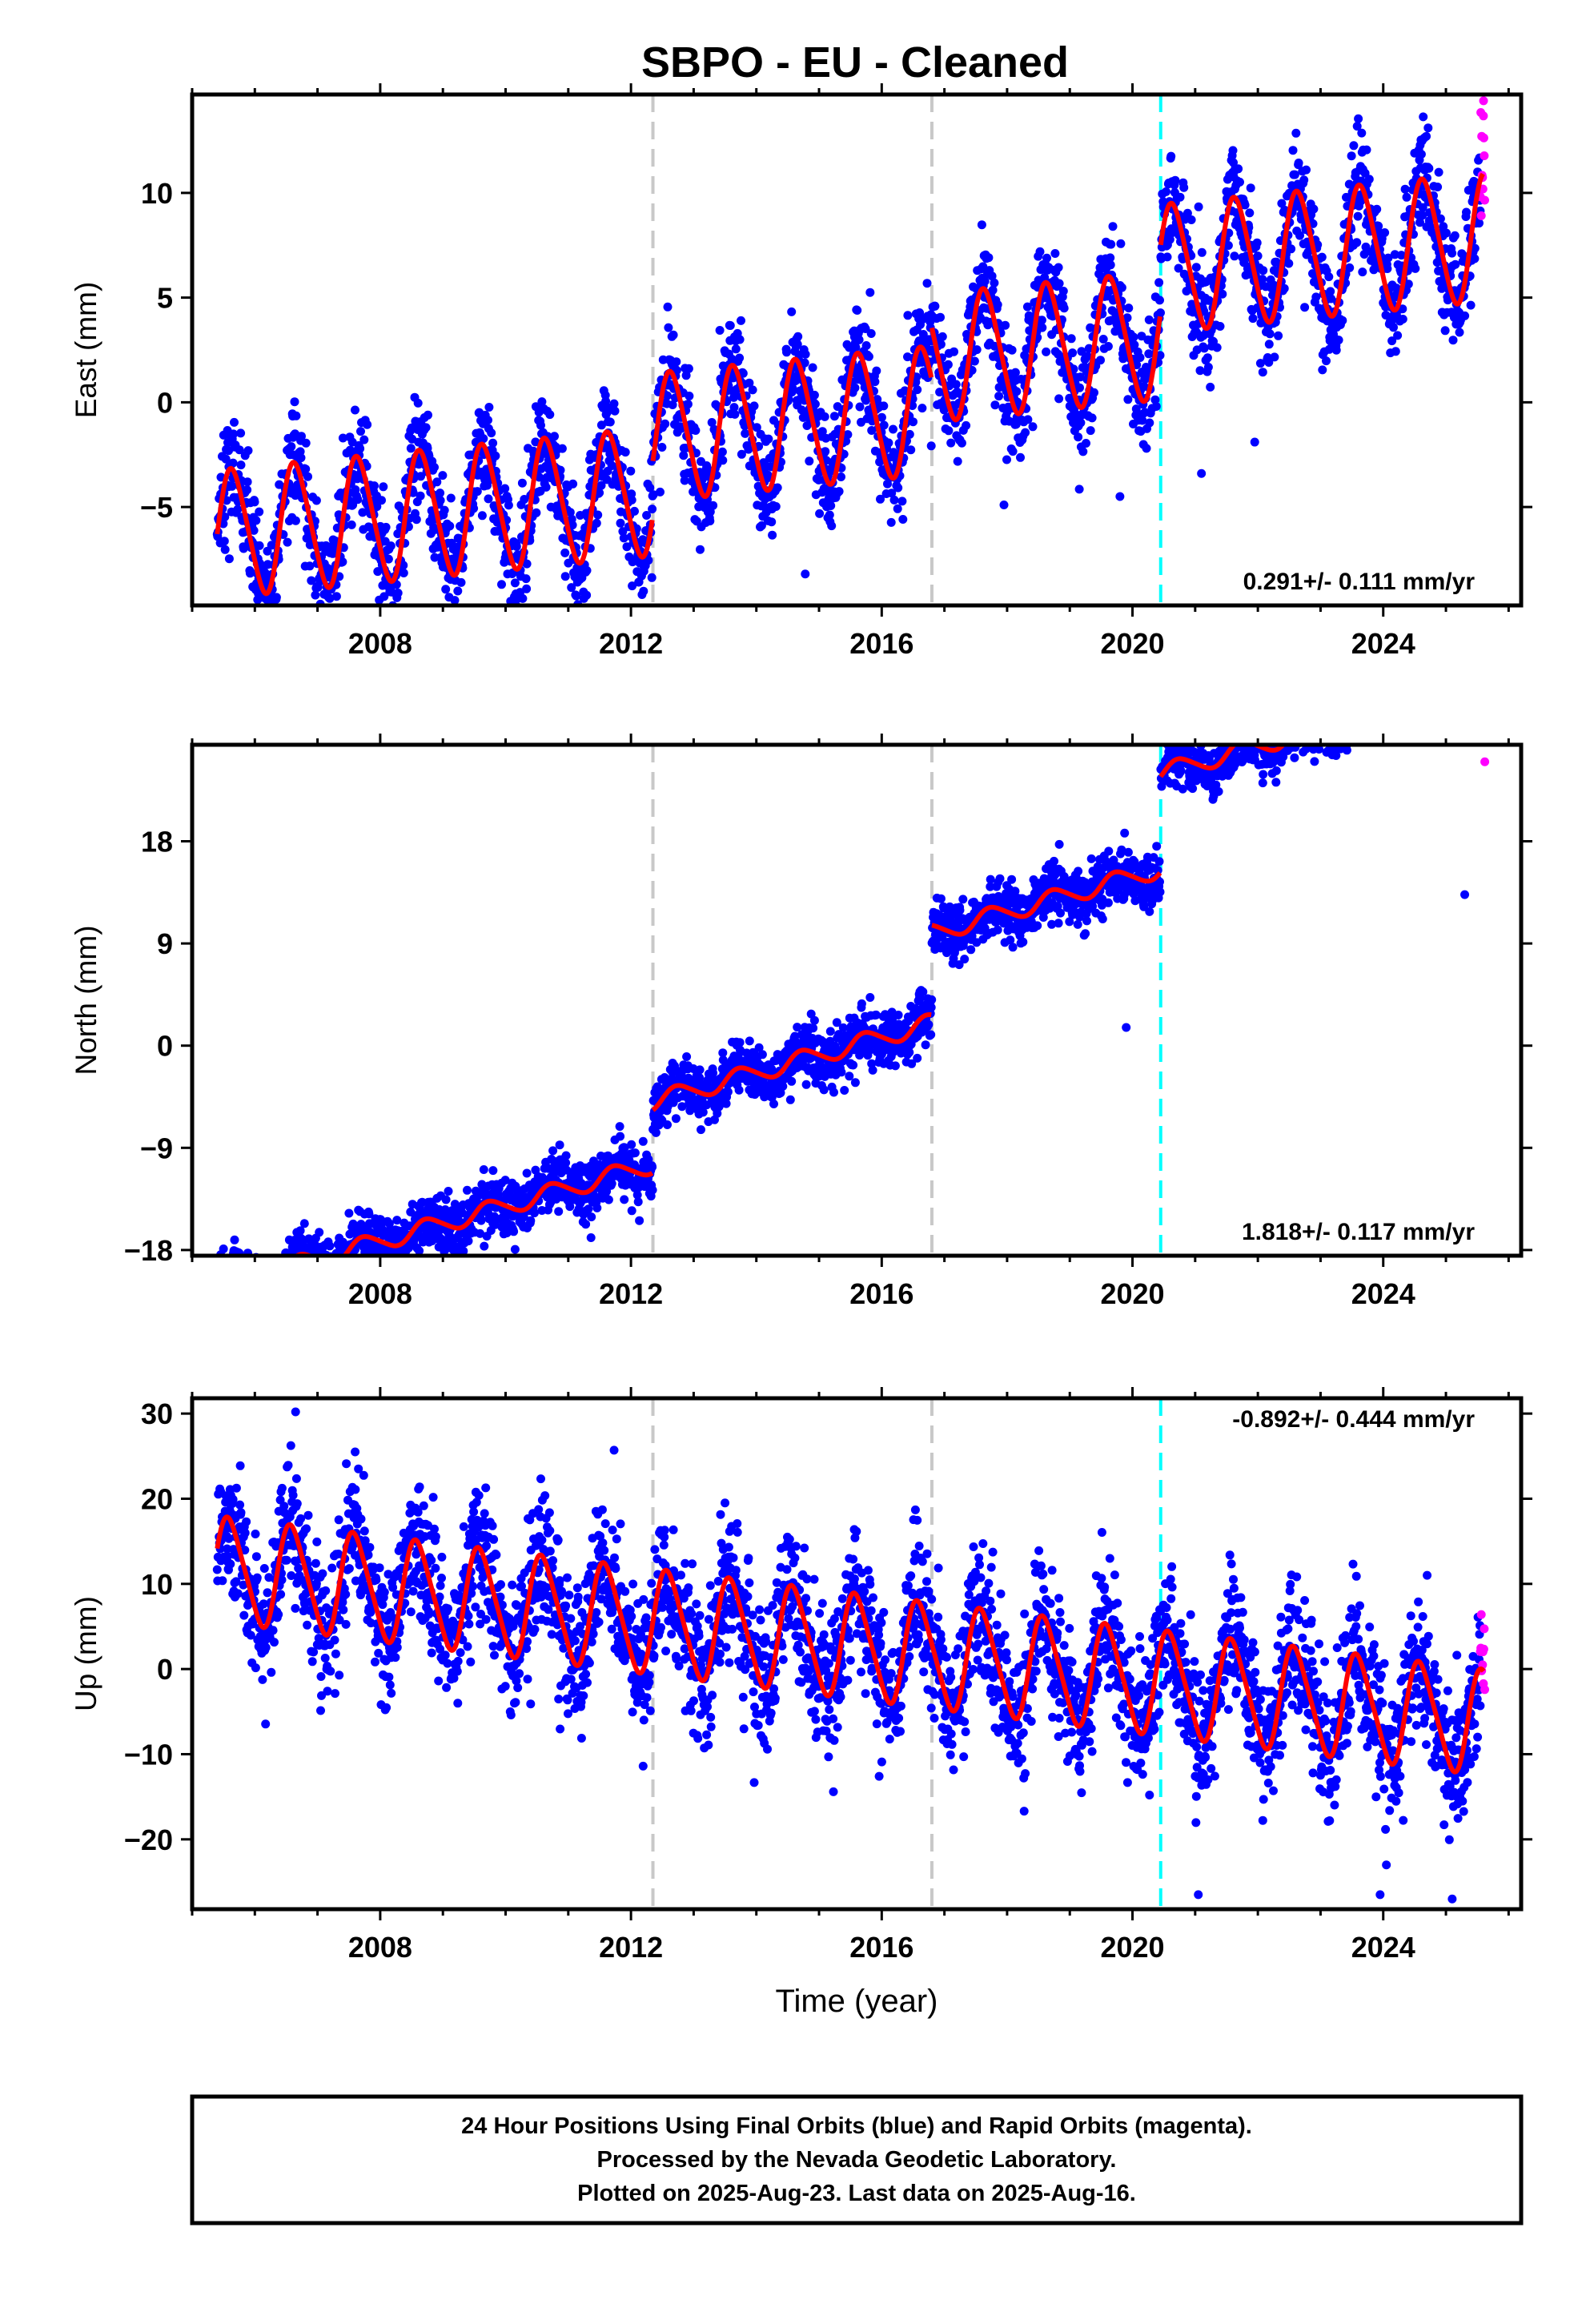  What do you see at coordinates (855, 62) in the screenshot?
I see `figure-title: SBPO - EU - Cleaned` at bounding box center [855, 62].